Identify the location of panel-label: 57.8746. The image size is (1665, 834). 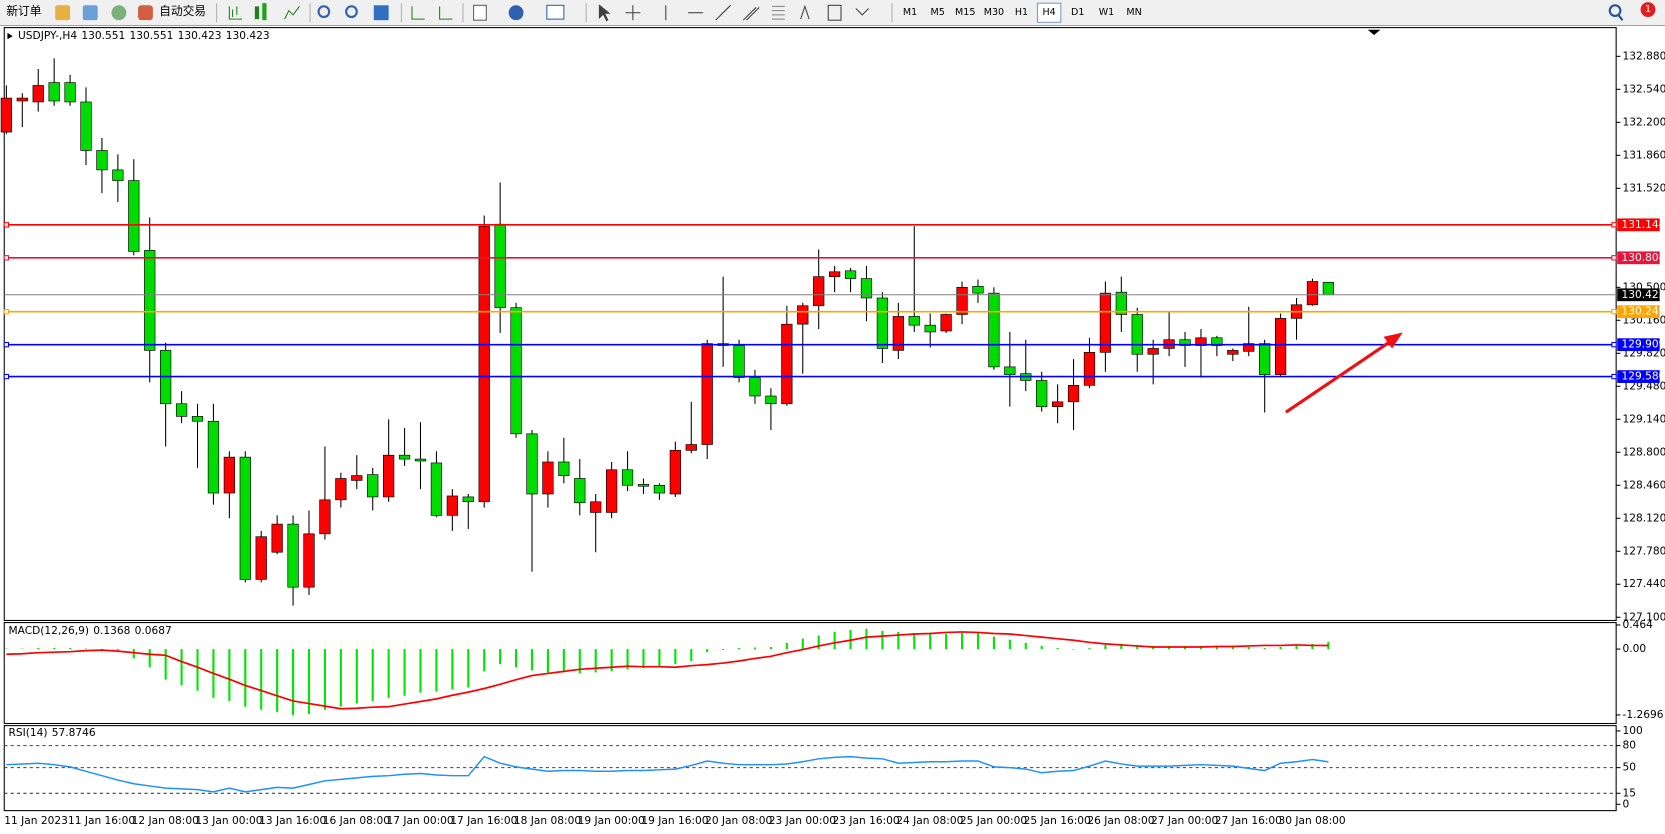
(74, 732).